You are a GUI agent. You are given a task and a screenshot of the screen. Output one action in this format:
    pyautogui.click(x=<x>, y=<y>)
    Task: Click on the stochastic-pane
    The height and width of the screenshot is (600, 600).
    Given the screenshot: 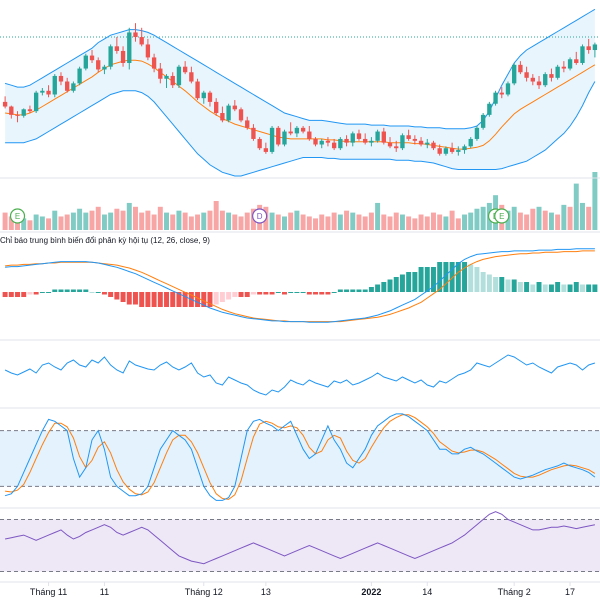 What is the action you would take?
    pyautogui.click(x=300, y=457)
    